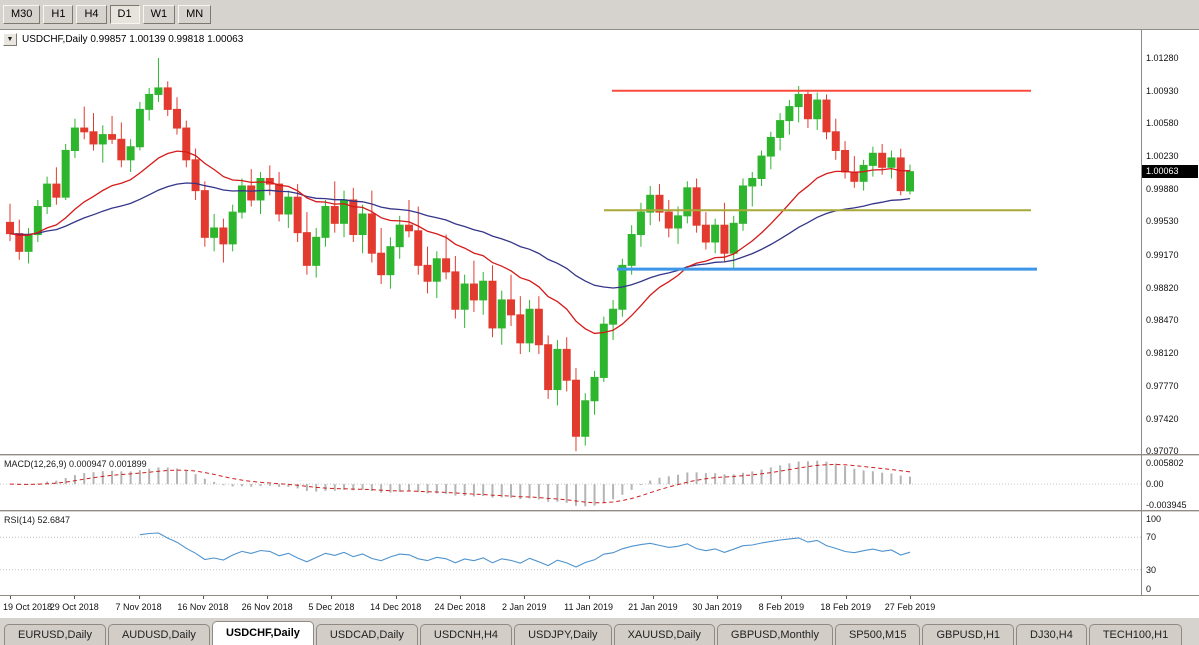 Image resolution: width=1199 pixels, height=645 pixels. Describe the element at coordinates (1162, 188) in the screenshot. I see `price-axis-label: 0.99880` at that location.